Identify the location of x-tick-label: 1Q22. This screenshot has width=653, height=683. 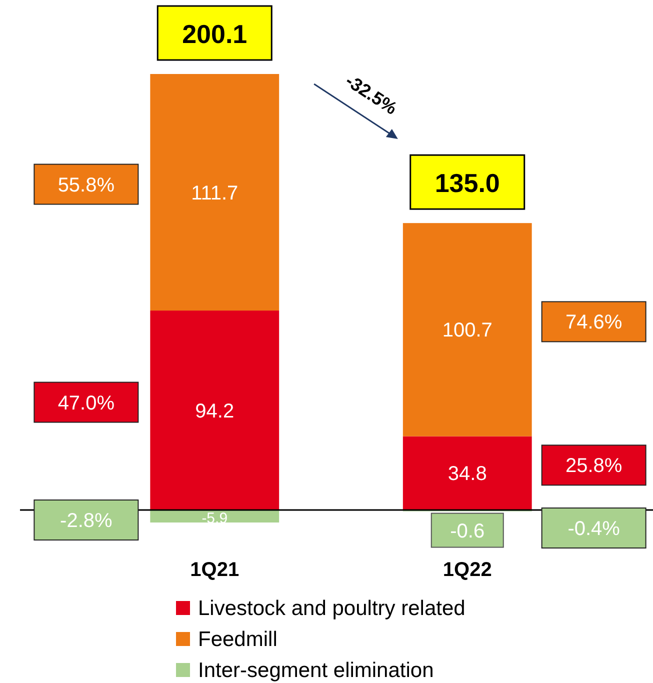
(467, 570).